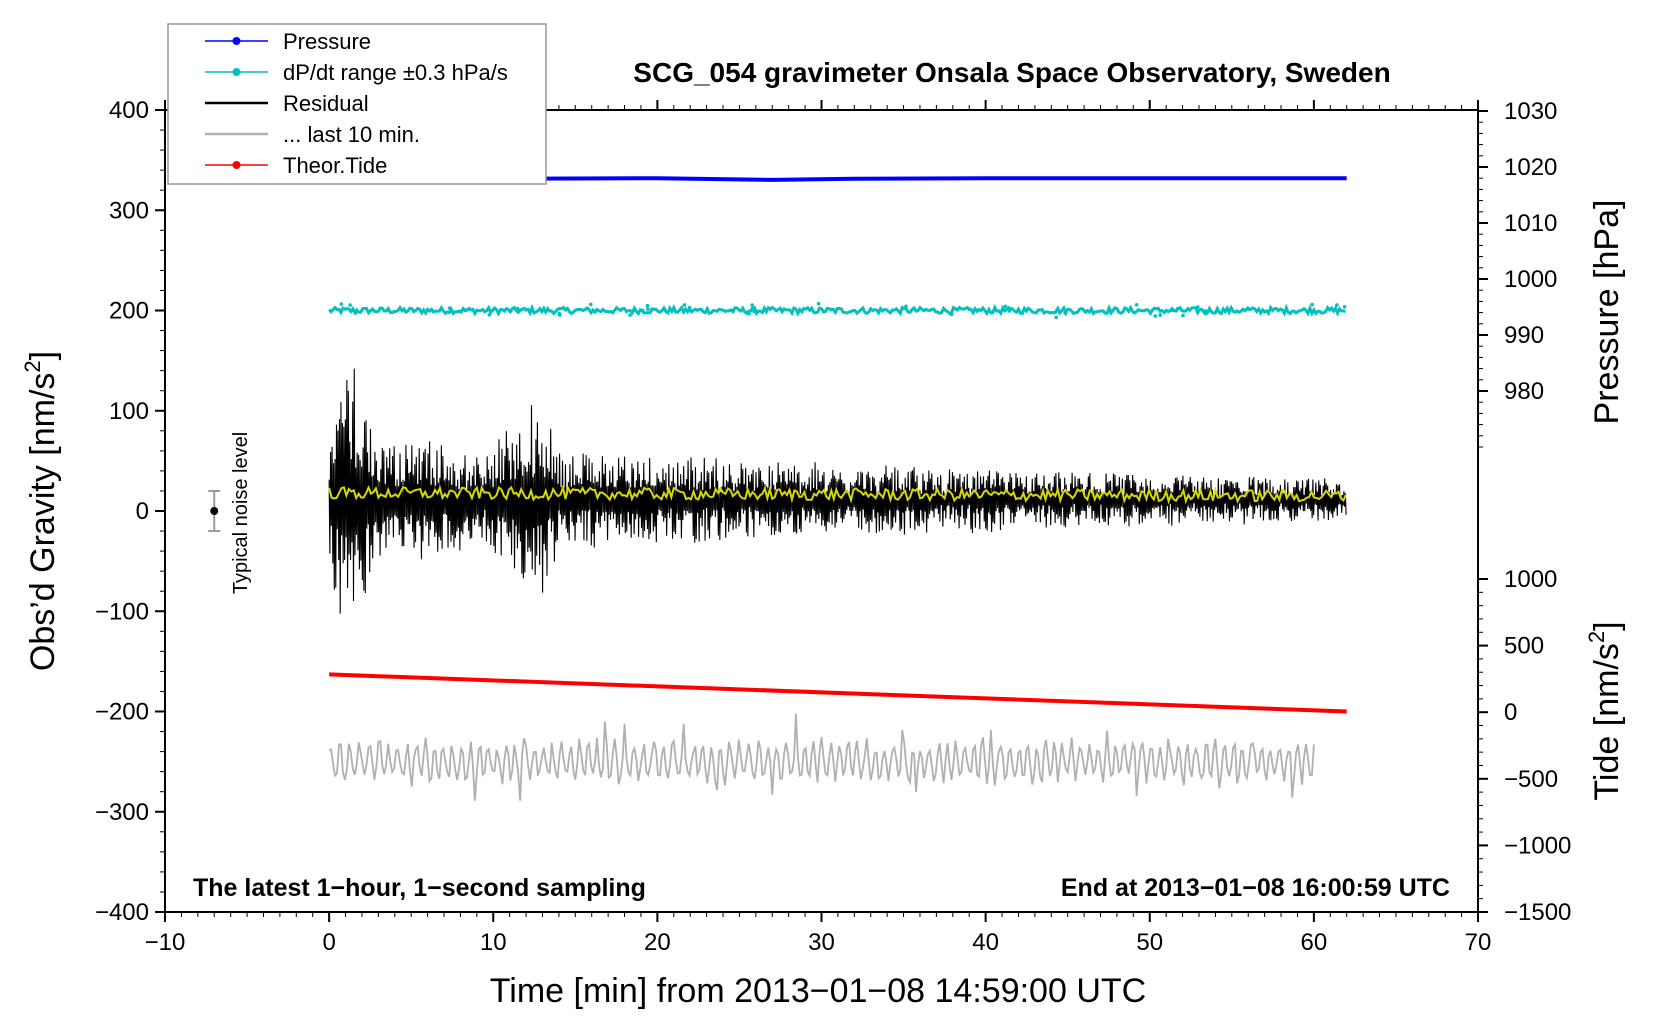 This screenshot has height=1020, width=1660. I want to click on tide-tick-label: −1000, so click(1537, 845).